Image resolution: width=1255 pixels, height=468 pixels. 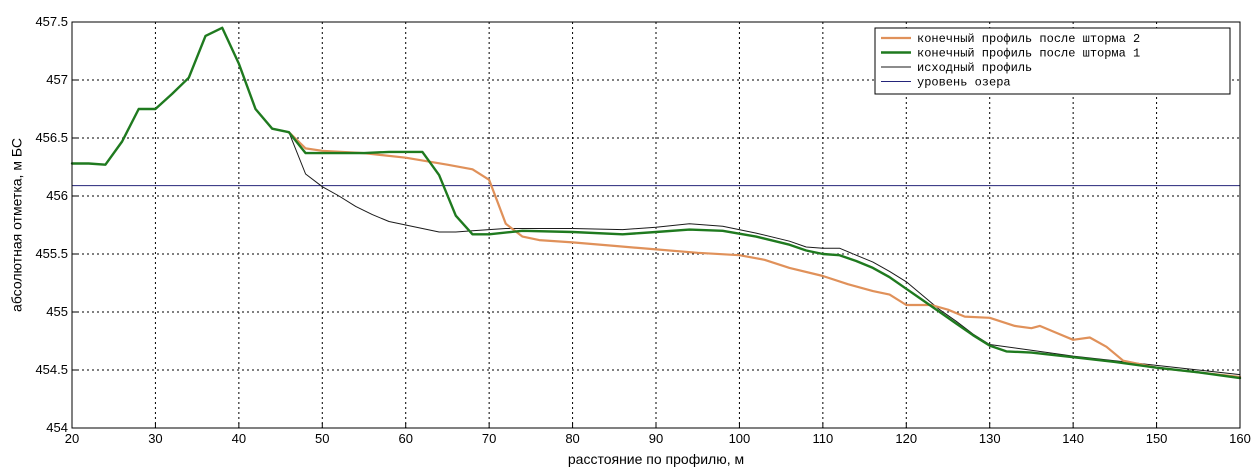 I want to click on x-tick-label: 80, so click(x=572, y=438).